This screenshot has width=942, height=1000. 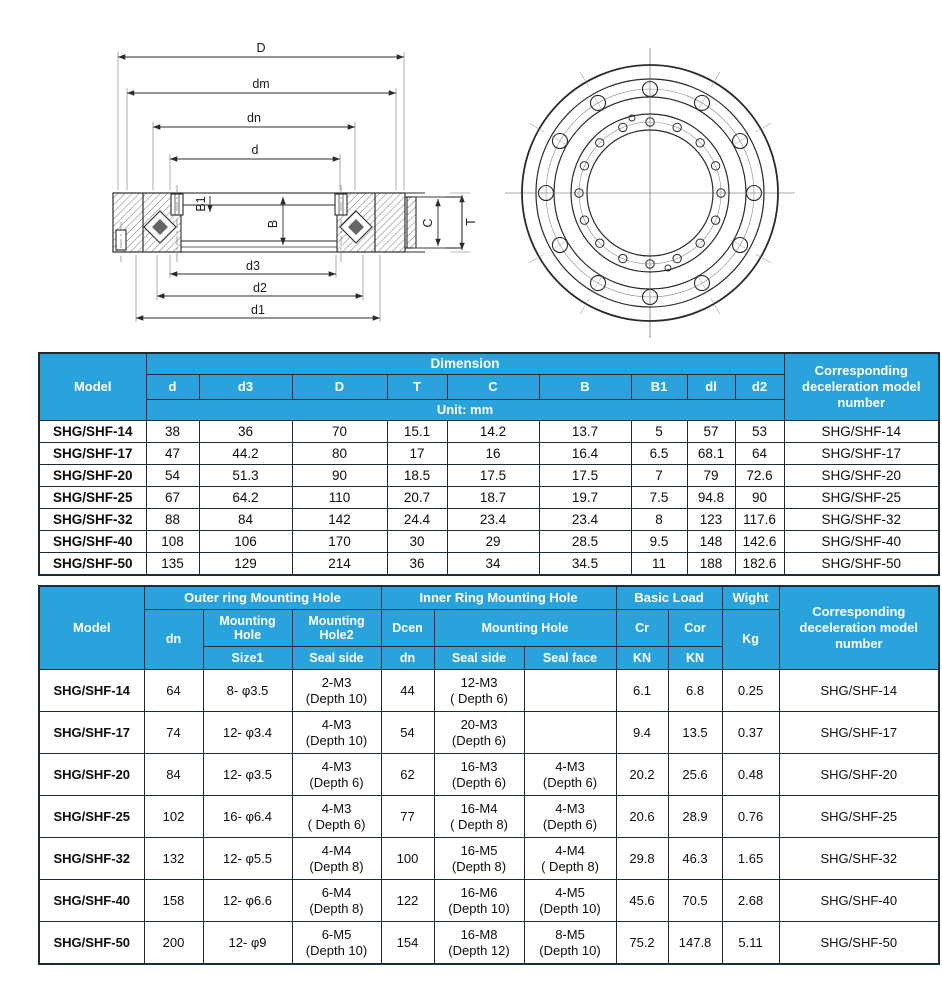 What do you see at coordinates (750, 690) in the screenshot?
I see `value-cell: 0.25` at bounding box center [750, 690].